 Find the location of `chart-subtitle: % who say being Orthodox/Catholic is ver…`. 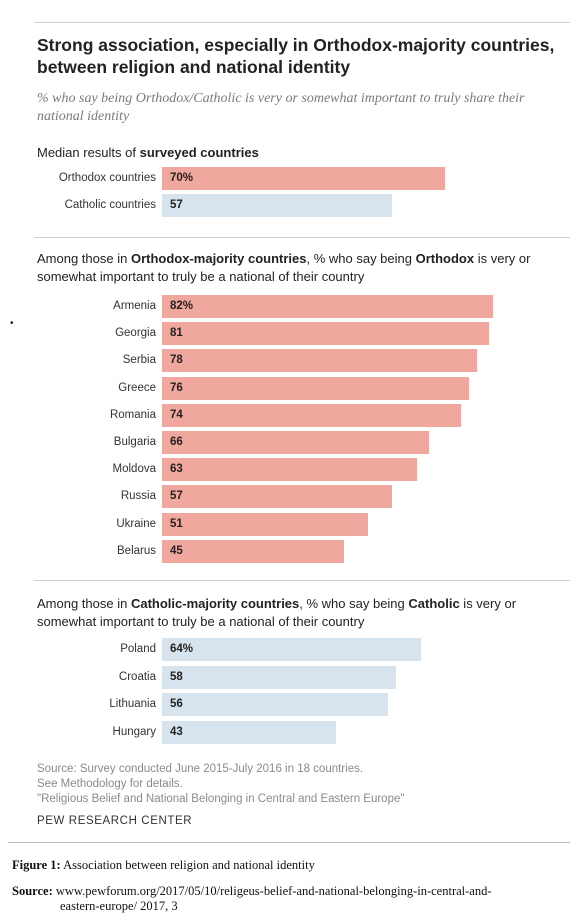

chart-subtitle: % who say being Orthodox/Catholic is ver… is located at coordinates (281, 107).